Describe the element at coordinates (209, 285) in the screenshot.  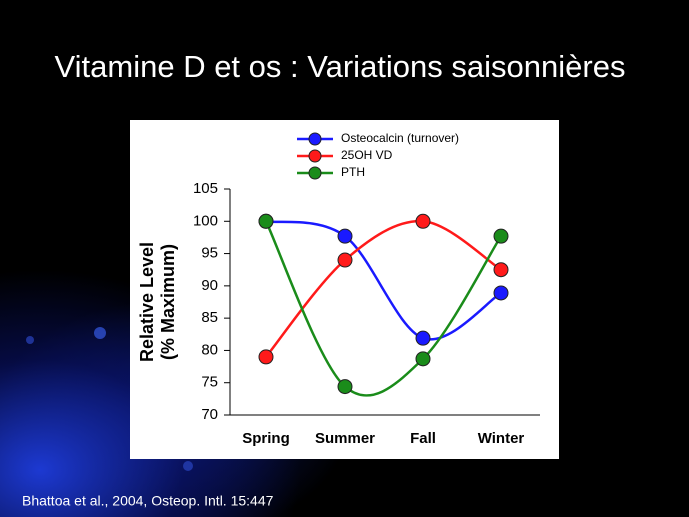
I see `y-tick-label: 90` at that location.